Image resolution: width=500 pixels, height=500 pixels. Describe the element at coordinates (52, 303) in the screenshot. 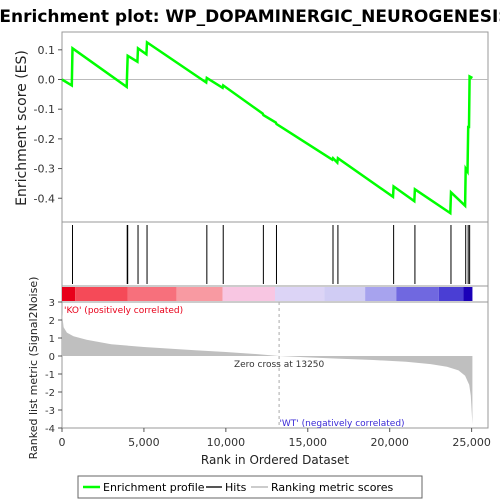

I see `metric-y-tick-label: 3` at that location.